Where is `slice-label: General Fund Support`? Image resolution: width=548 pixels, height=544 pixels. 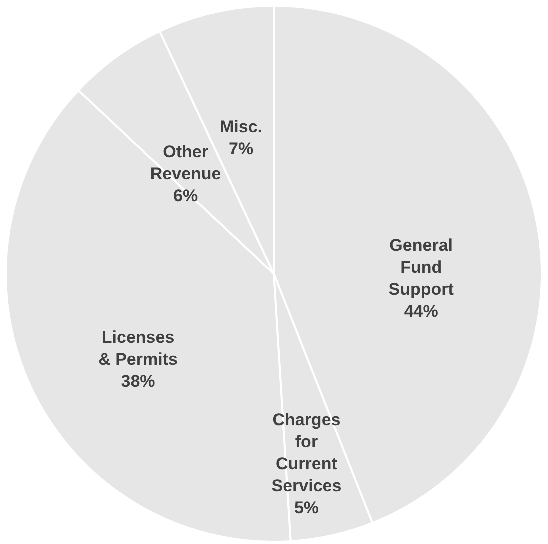 slice-label: General Fund Support is located at coordinates (421, 267).